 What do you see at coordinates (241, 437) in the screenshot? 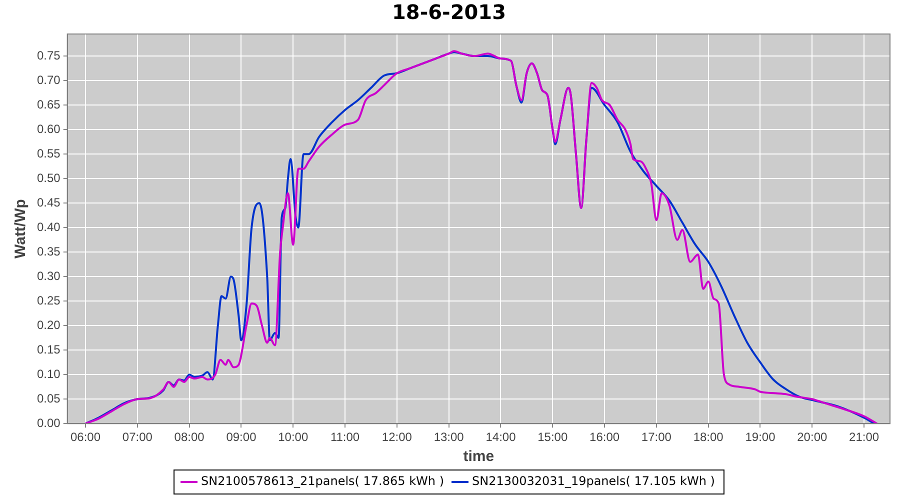
I see `x-tick-label: 09:00` at bounding box center [241, 437].